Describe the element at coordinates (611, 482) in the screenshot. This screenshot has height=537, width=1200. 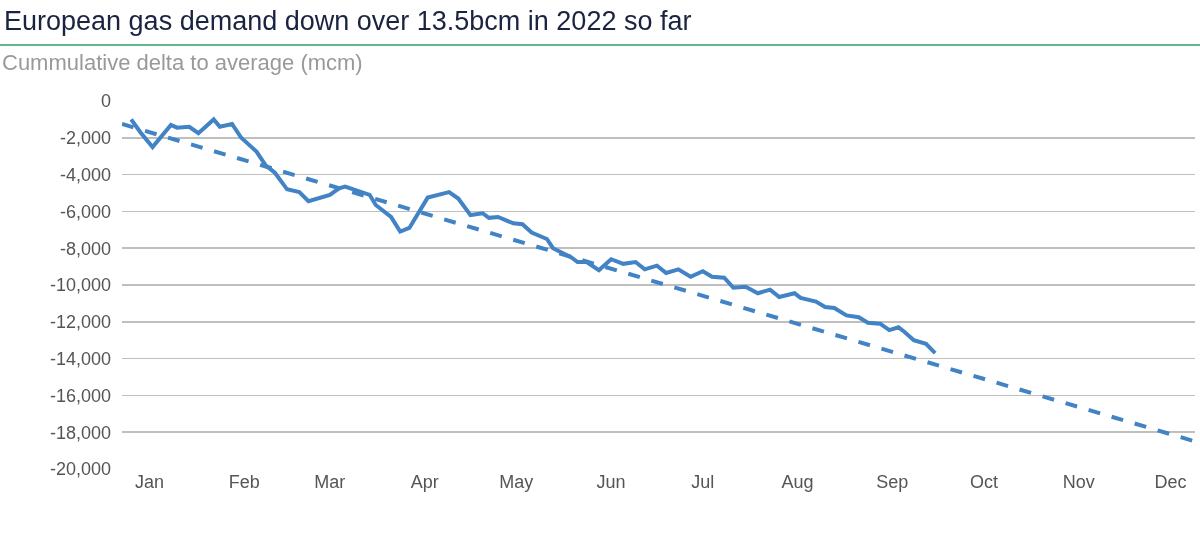
I see `x-tick-label: Jun` at that location.